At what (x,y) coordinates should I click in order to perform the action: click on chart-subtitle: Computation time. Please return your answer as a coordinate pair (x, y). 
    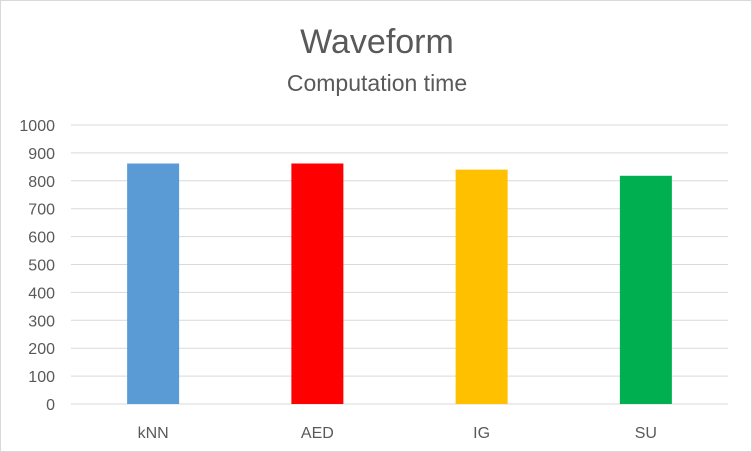
    Looking at the image, I should click on (377, 83).